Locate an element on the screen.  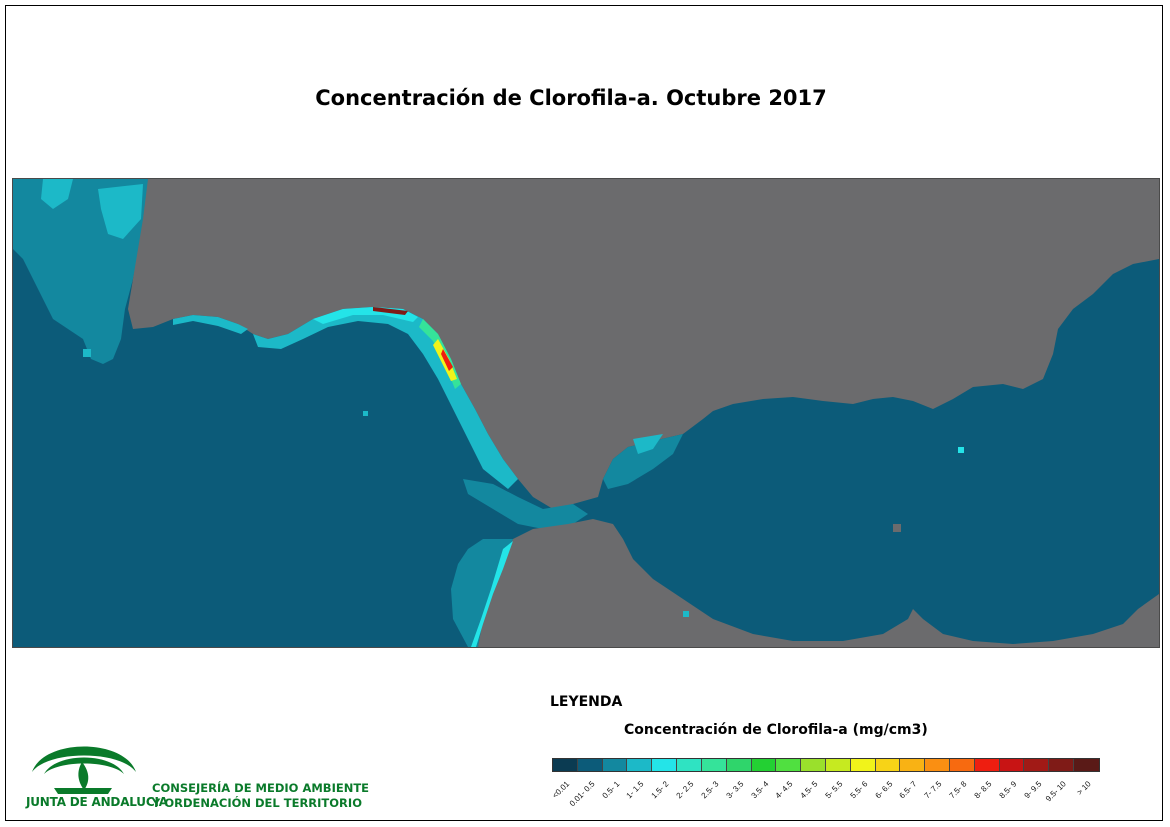
legend-class-label: 3.5- 4 is located at coordinates (759, 790).